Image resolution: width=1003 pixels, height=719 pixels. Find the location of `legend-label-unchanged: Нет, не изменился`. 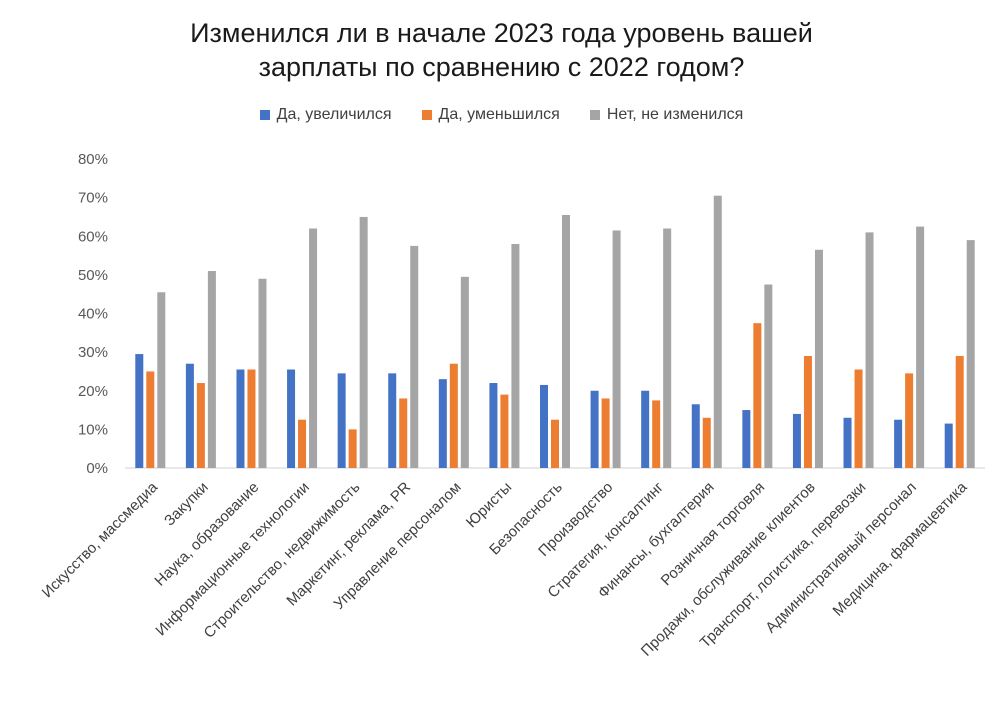

legend-label-unchanged: Нет, не изменился is located at coordinates (675, 114).